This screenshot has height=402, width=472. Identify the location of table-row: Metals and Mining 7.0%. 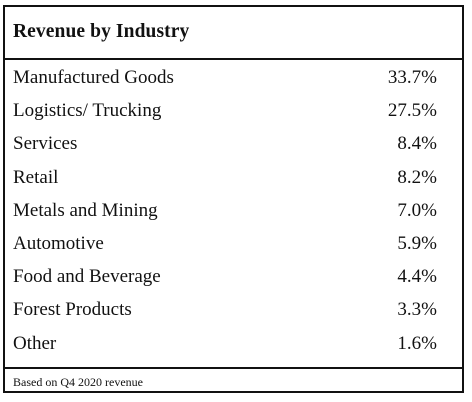
(233, 212).